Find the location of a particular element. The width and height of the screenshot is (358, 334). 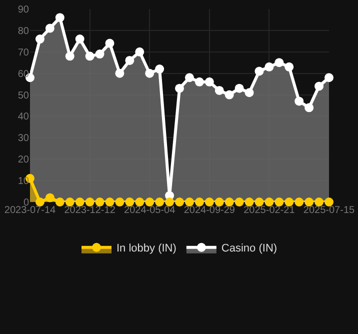

y-tick-label: 40 is located at coordinates (24, 117).